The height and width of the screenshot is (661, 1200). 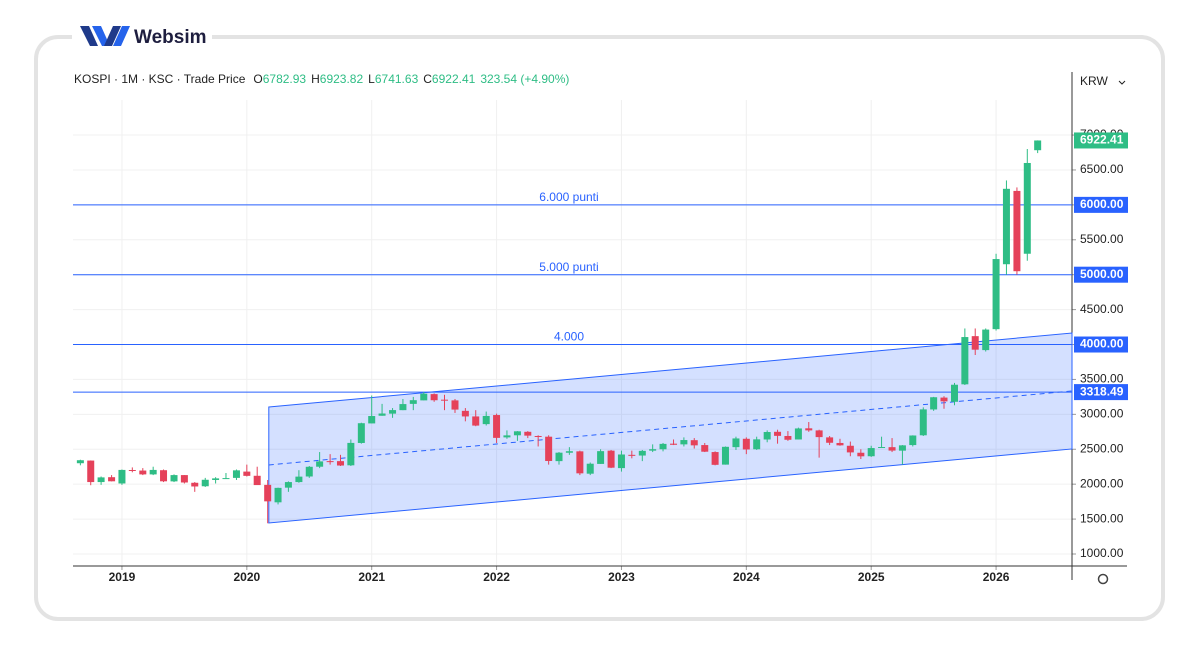 What do you see at coordinates (871, 577) in the screenshot?
I see `x-tick-label: 2025` at bounding box center [871, 577].